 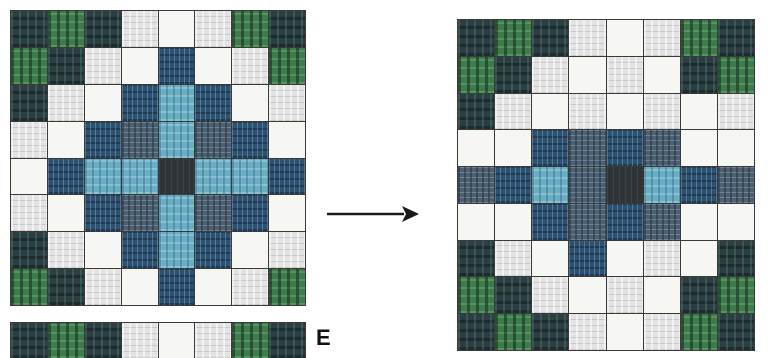 I want to click on quilt-row-strip, so click(x=158, y=340).